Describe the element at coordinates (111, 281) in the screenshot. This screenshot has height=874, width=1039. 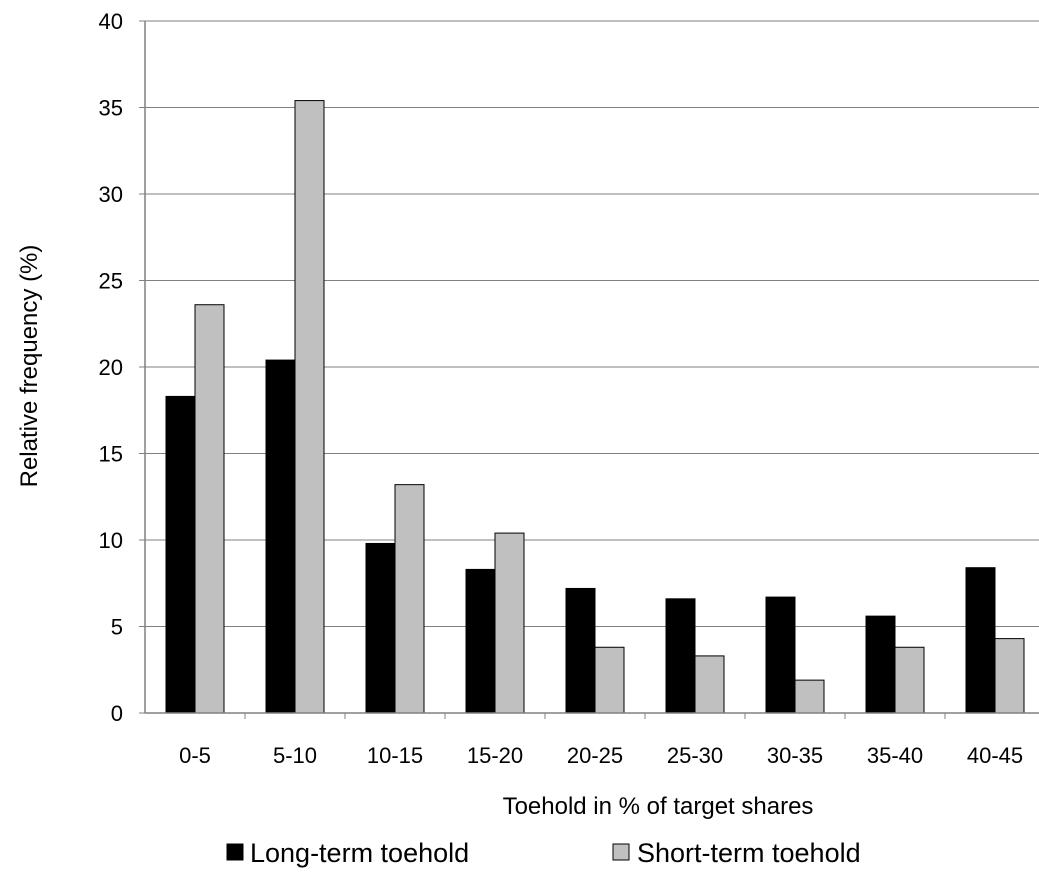
I see `y-tick-label: 25` at that location.